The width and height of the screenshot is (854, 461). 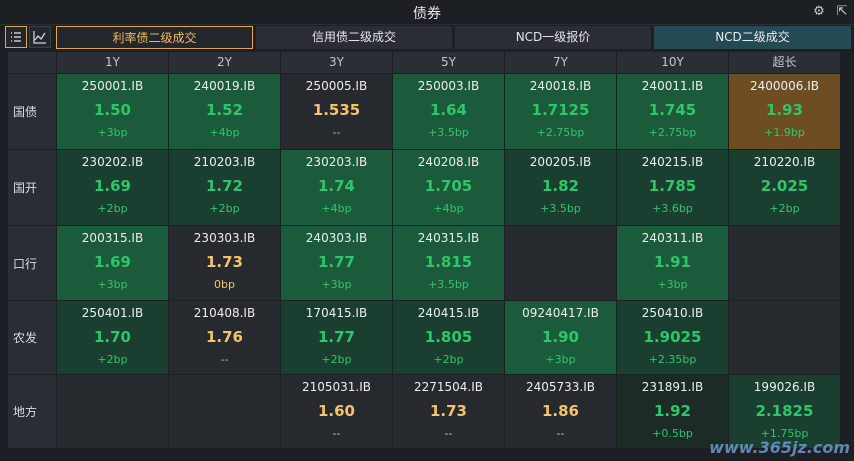 I want to click on bond-cell: 200205.IB 1.82 +3.5bp, so click(x=560, y=187).